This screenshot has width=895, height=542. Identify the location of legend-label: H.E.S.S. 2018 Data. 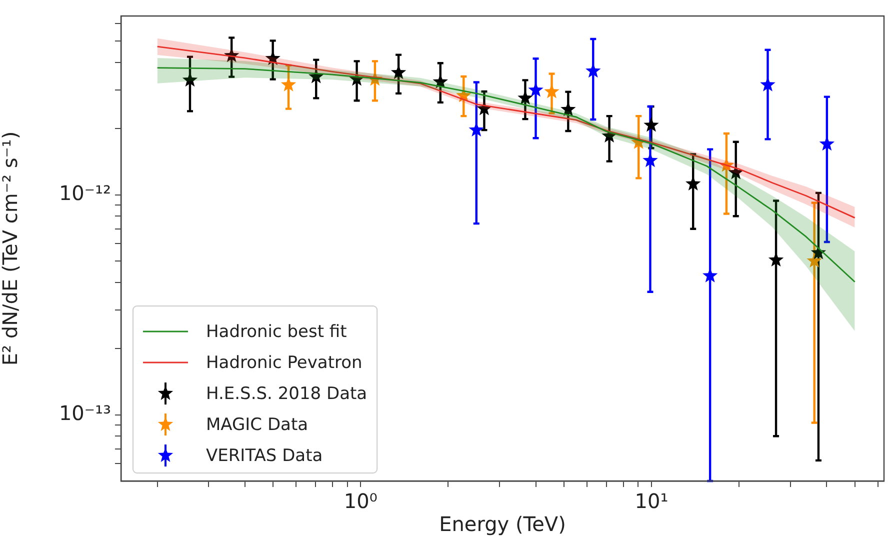
(287, 394).